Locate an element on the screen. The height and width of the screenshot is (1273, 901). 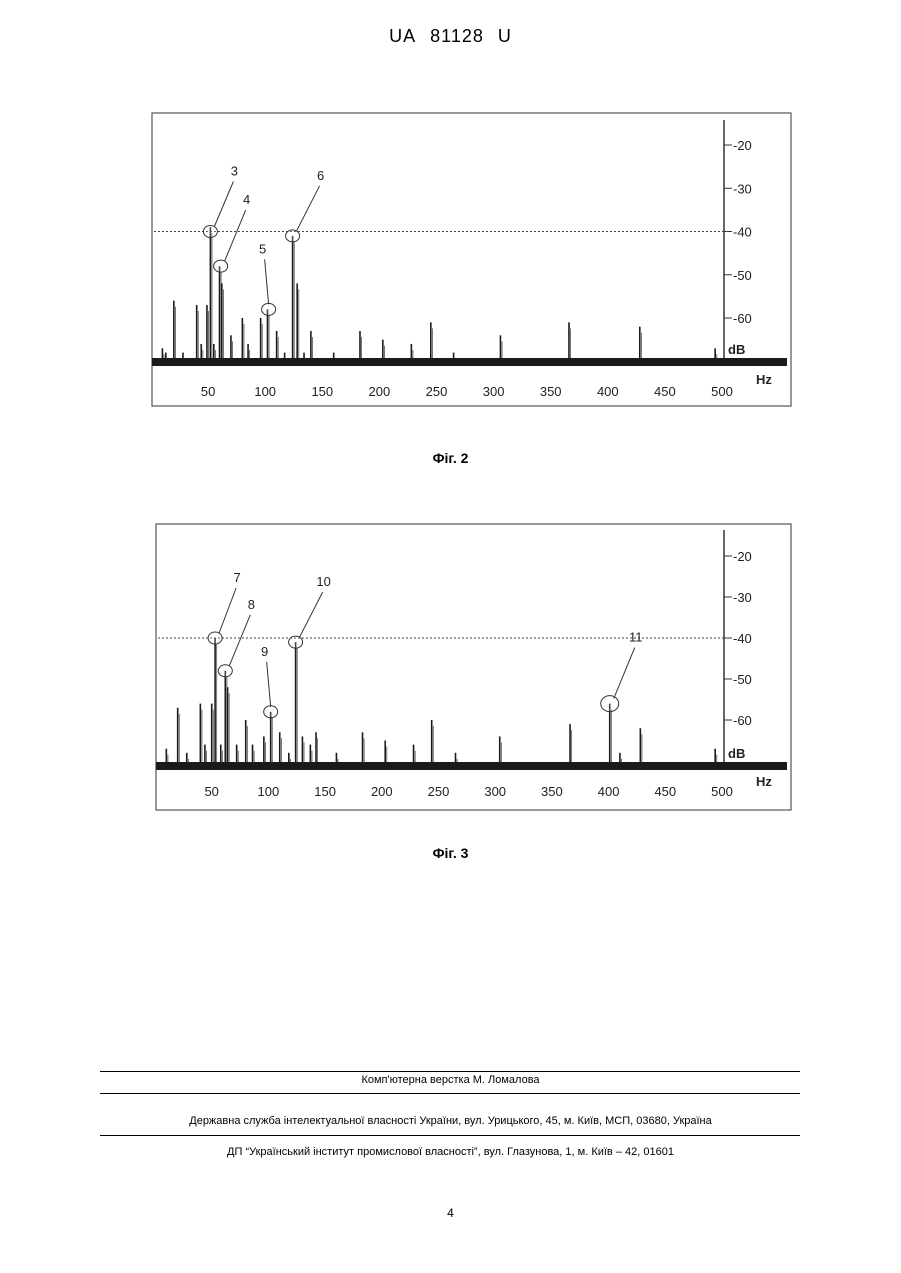
figure-caption-fig3: Фіг. 3 is located at coordinates (450, 853).